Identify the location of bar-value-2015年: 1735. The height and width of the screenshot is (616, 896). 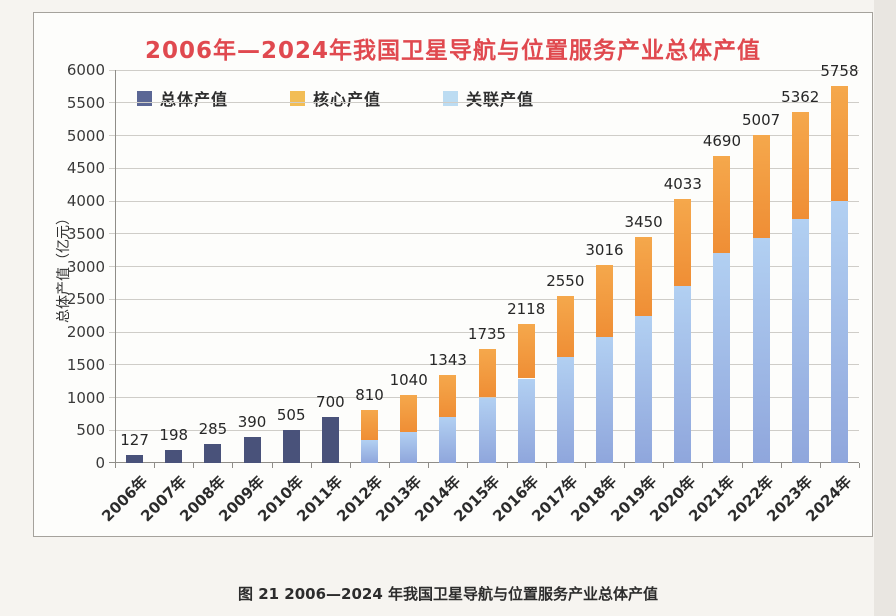
(487, 334).